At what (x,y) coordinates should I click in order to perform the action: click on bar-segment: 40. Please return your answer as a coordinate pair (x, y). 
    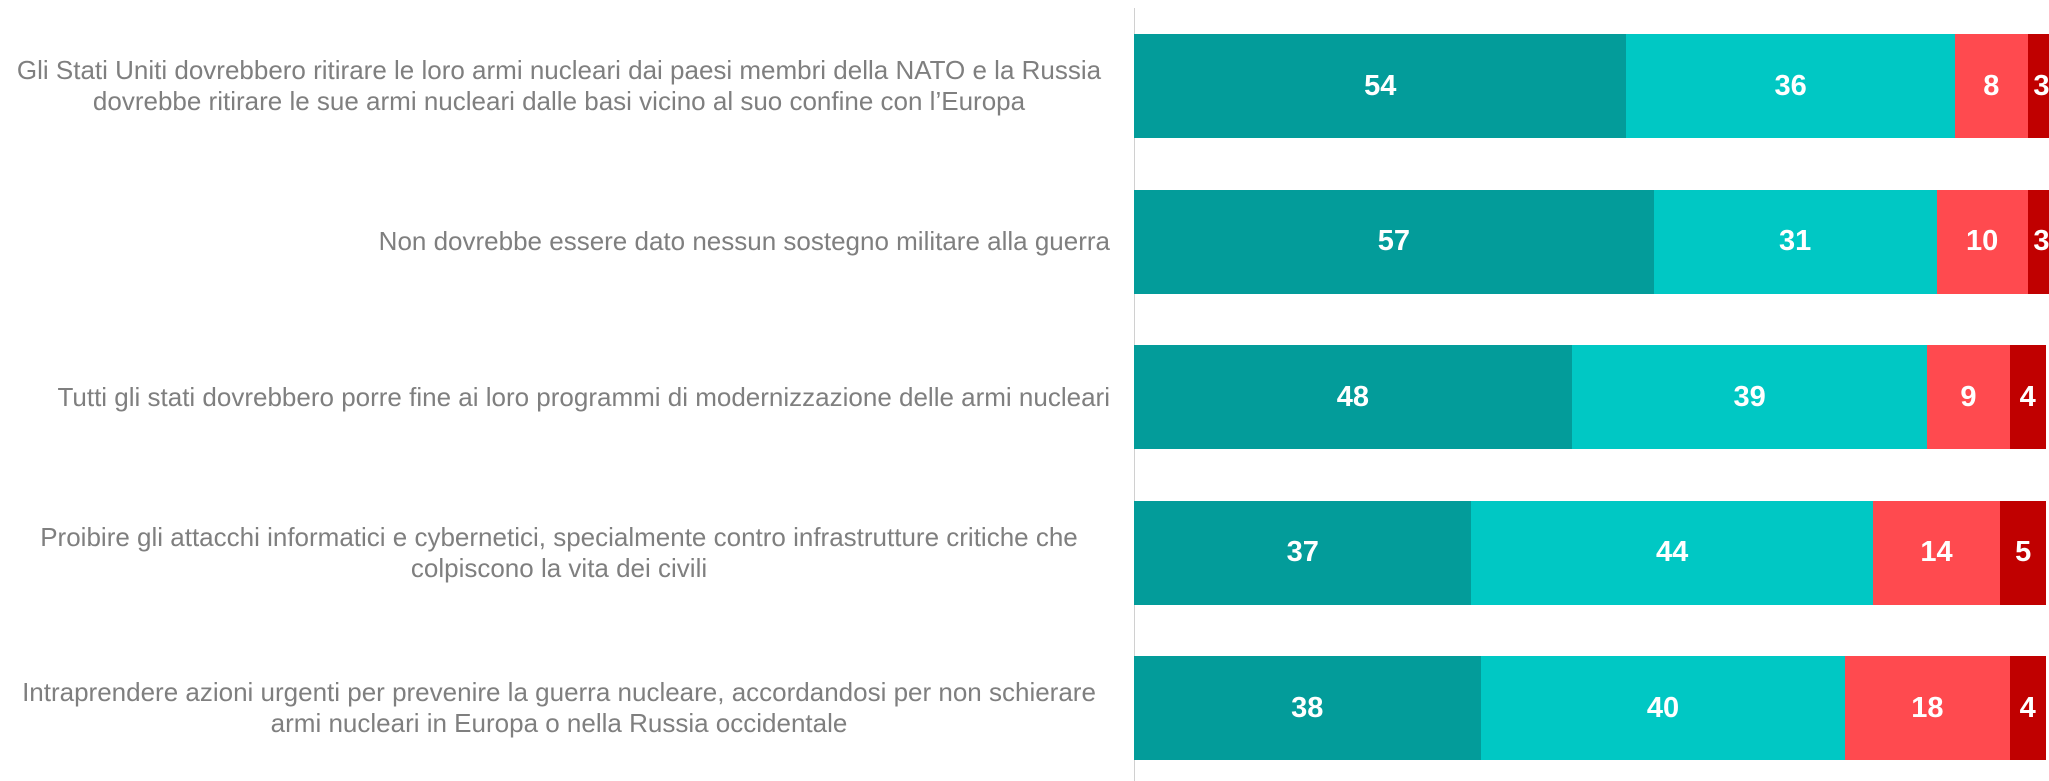
    Looking at the image, I should click on (1663, 708).